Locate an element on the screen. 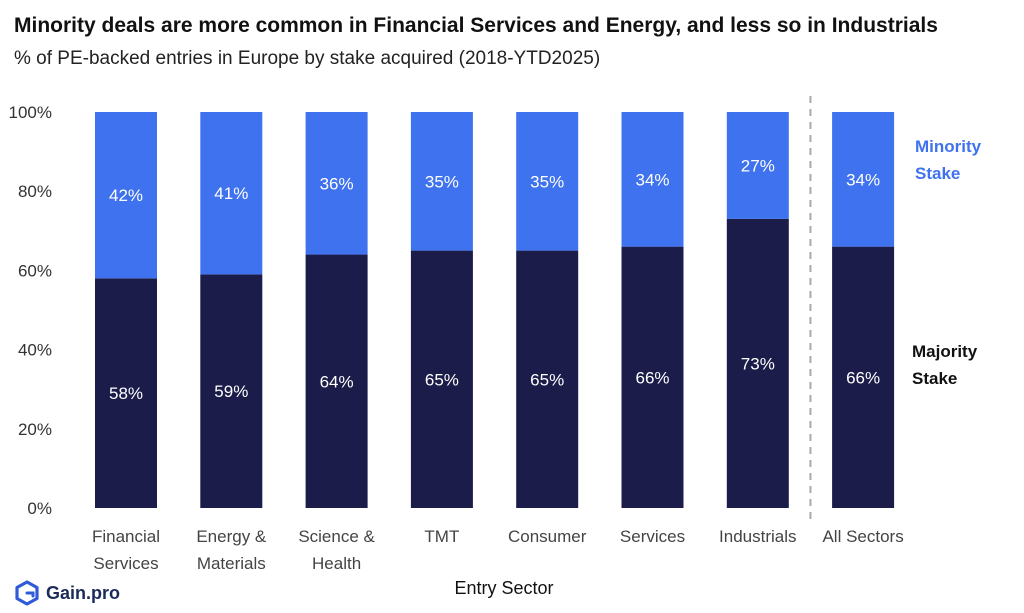 This screenshot has height=613, width=1024. data-label-minority: 27% is located at coordinates (758, 165).